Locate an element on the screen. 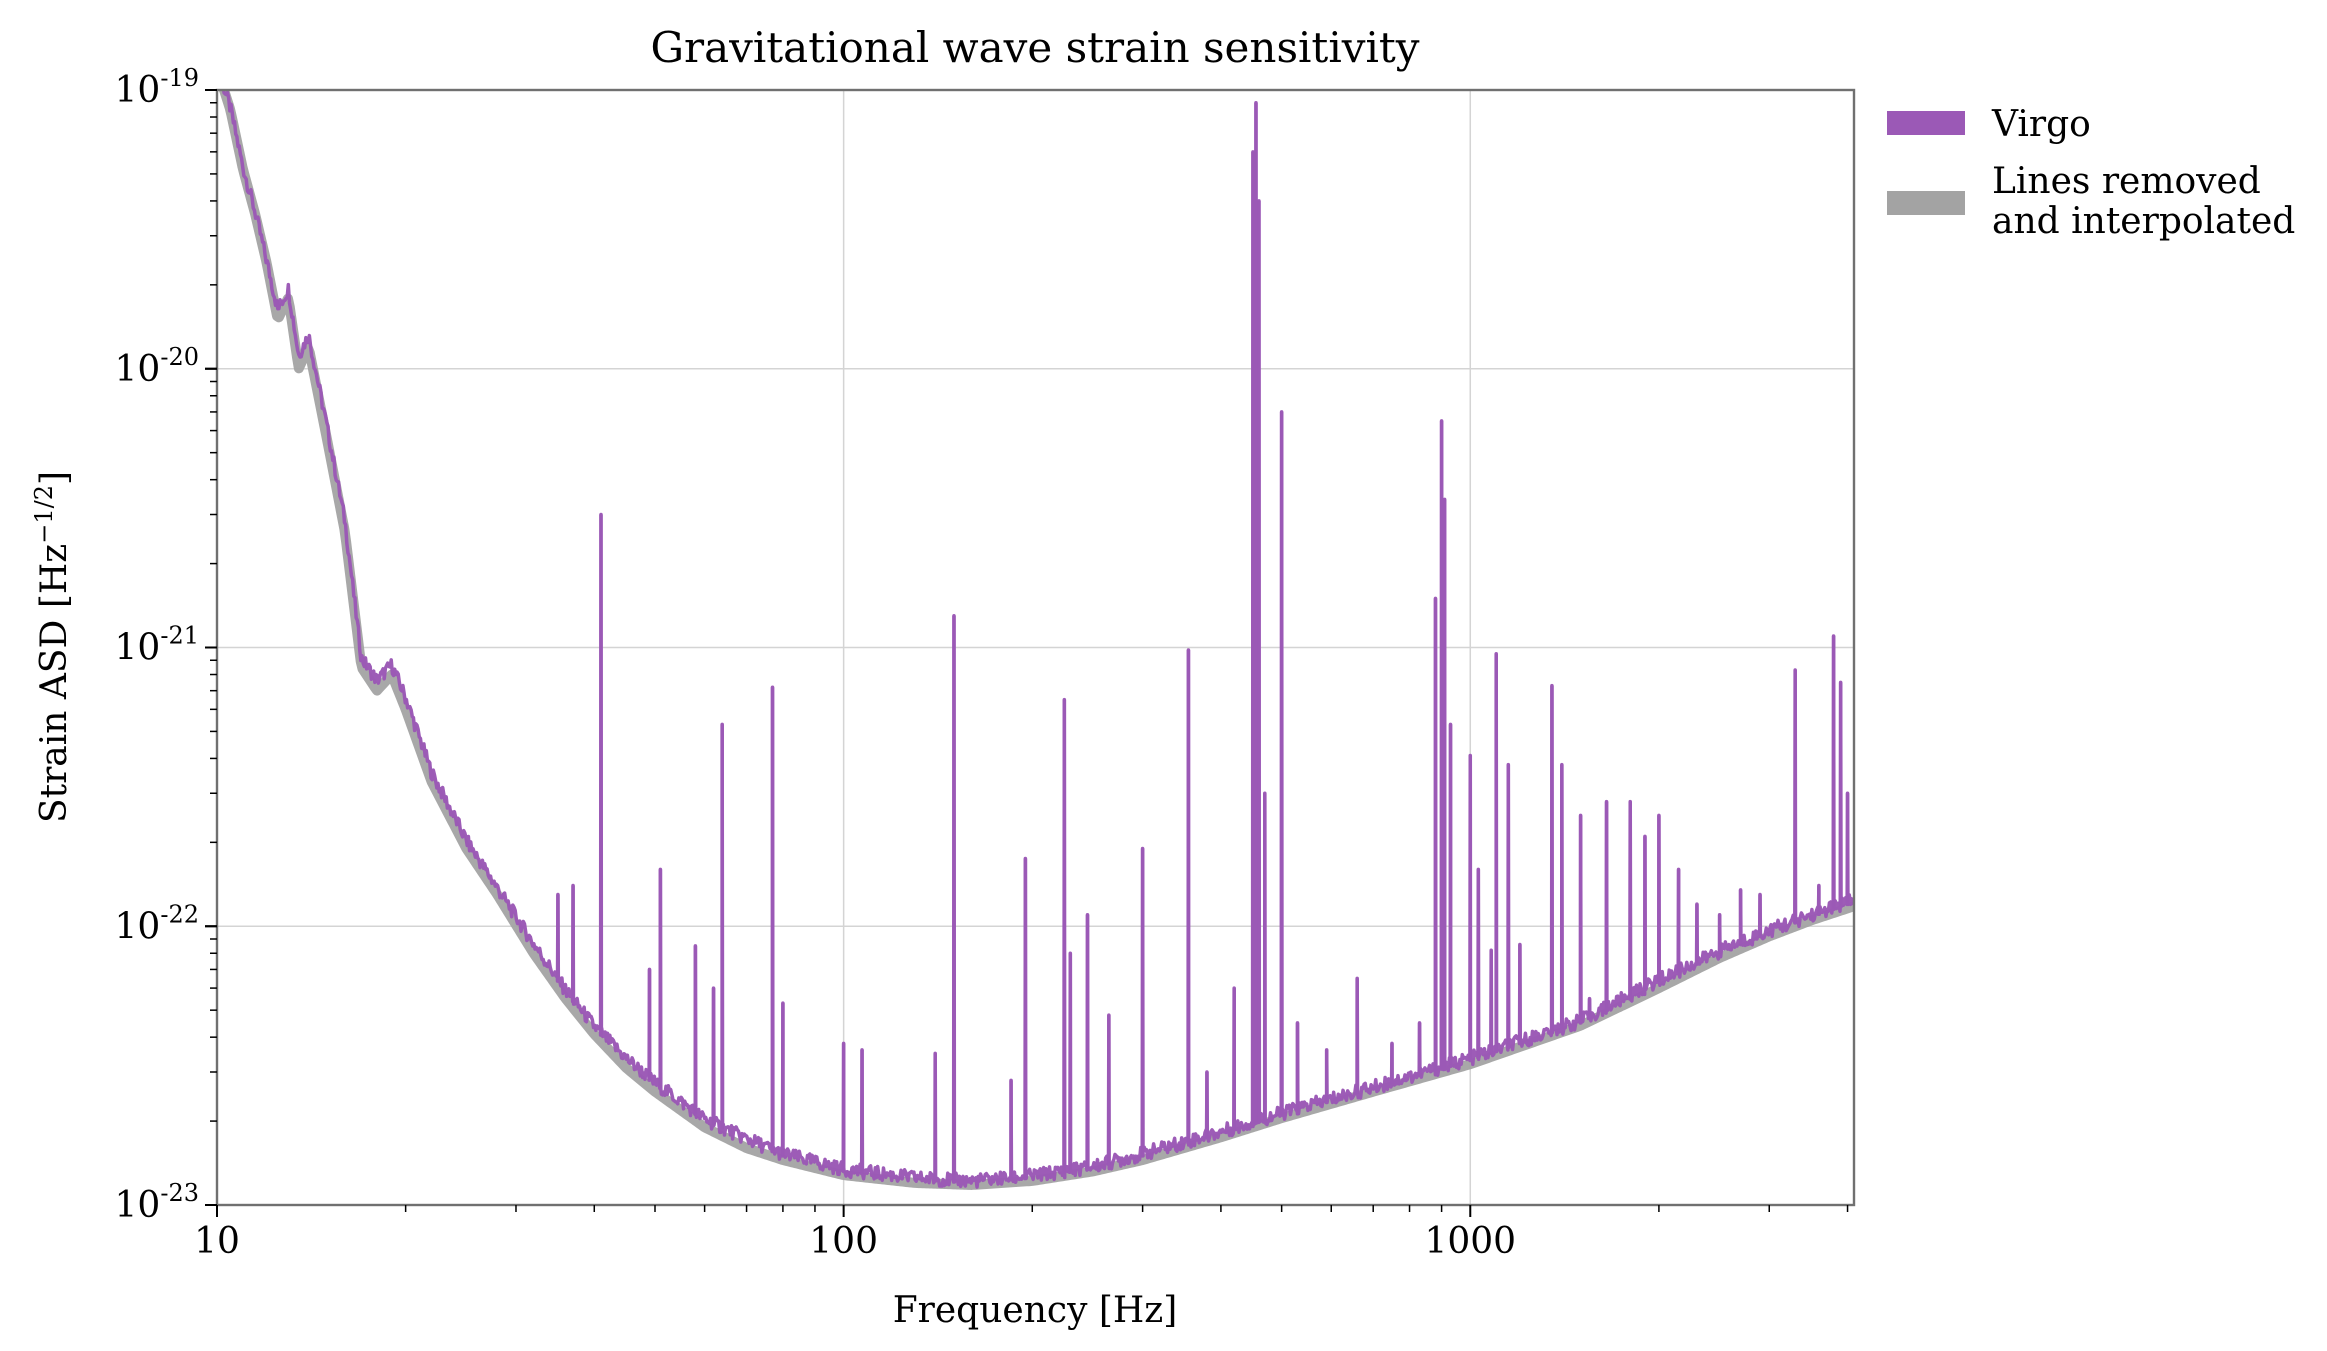 This screenshot has width=2327, height=1351. y-axis-label: Strain ASD [Hz−1/2] is located at coordinates (52, 647).